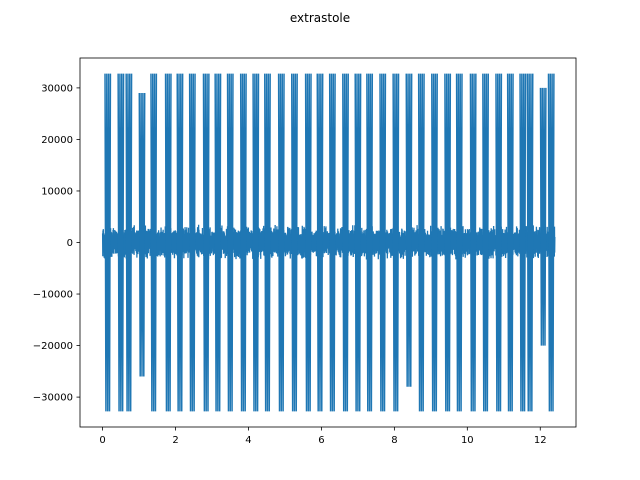 The height and width of the screenshot is (480, 640). What do you see at coordinates (467, 440) in the screenshot?
I see `x-tick-label: 10` at bounding box center [467, 440].